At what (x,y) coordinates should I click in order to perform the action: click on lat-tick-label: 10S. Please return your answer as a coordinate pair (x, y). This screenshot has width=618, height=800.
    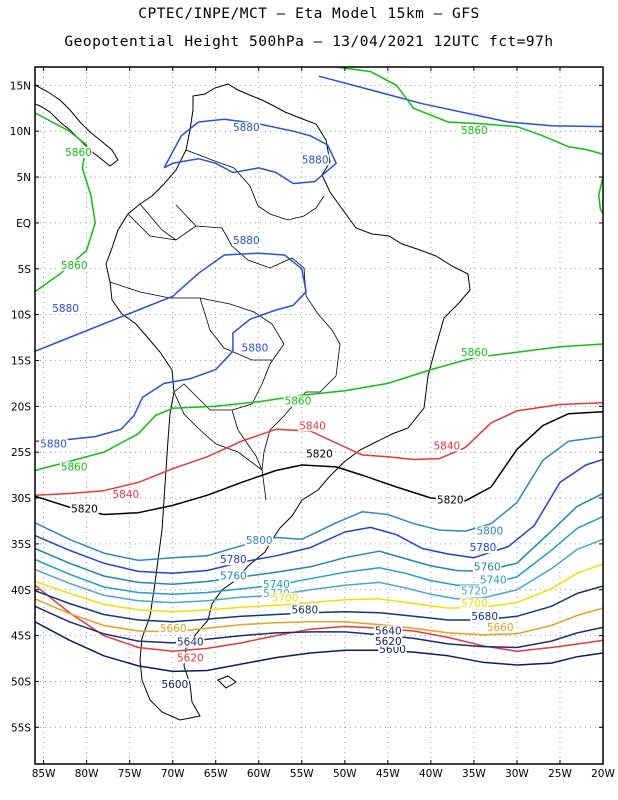
    Looking at the image, I should click on (21, 316).